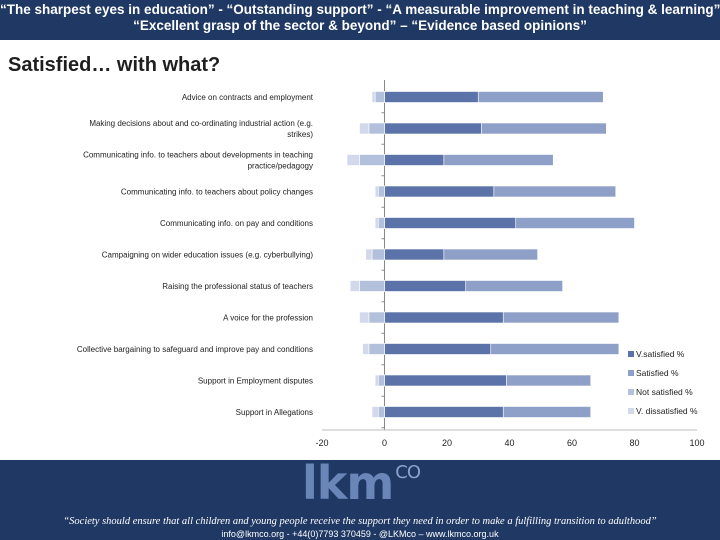 The width and height of the screenshot is (720, 540). What do you see at coordinates (347, 483) in the screenshot?
I see `logo-text: lkm` at bounding box center [347, 483].